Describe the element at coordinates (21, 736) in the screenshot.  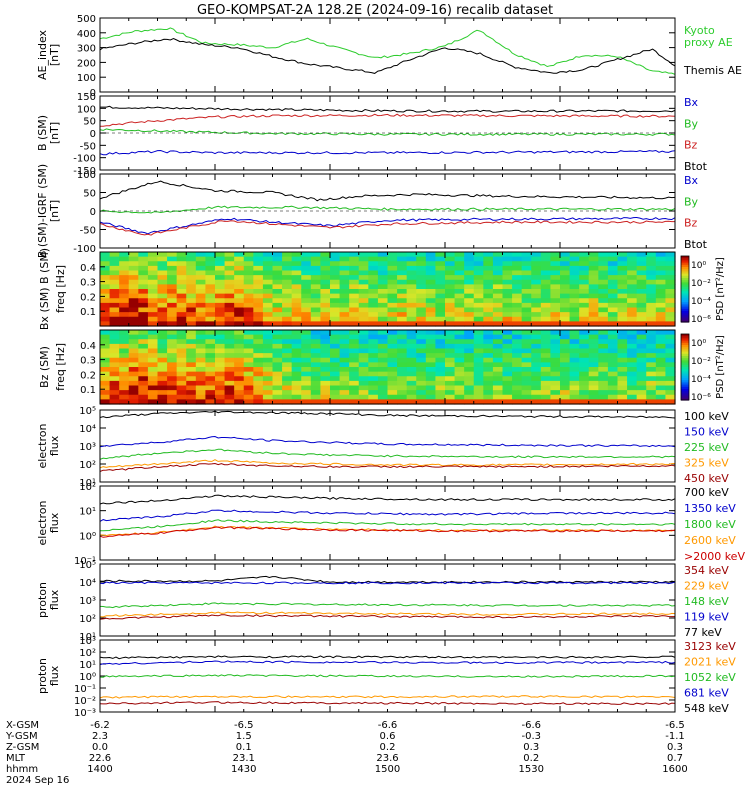
I see `x-row-label: Y-GSM` at that location.